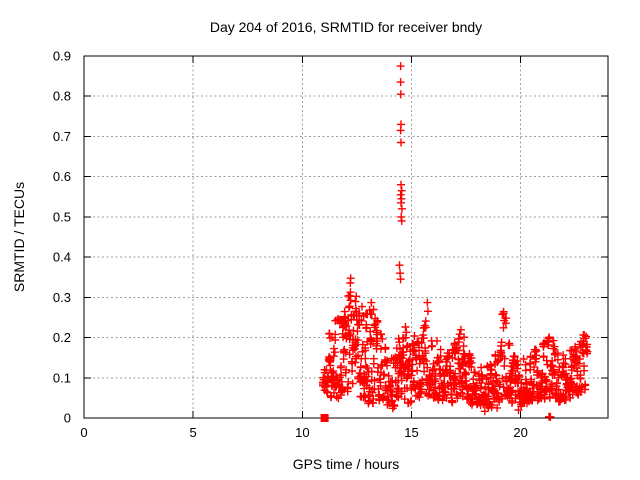 The height and width of the screenshot is (480, 640). I want to click on svg-text: 0.9, so click(62, 56).